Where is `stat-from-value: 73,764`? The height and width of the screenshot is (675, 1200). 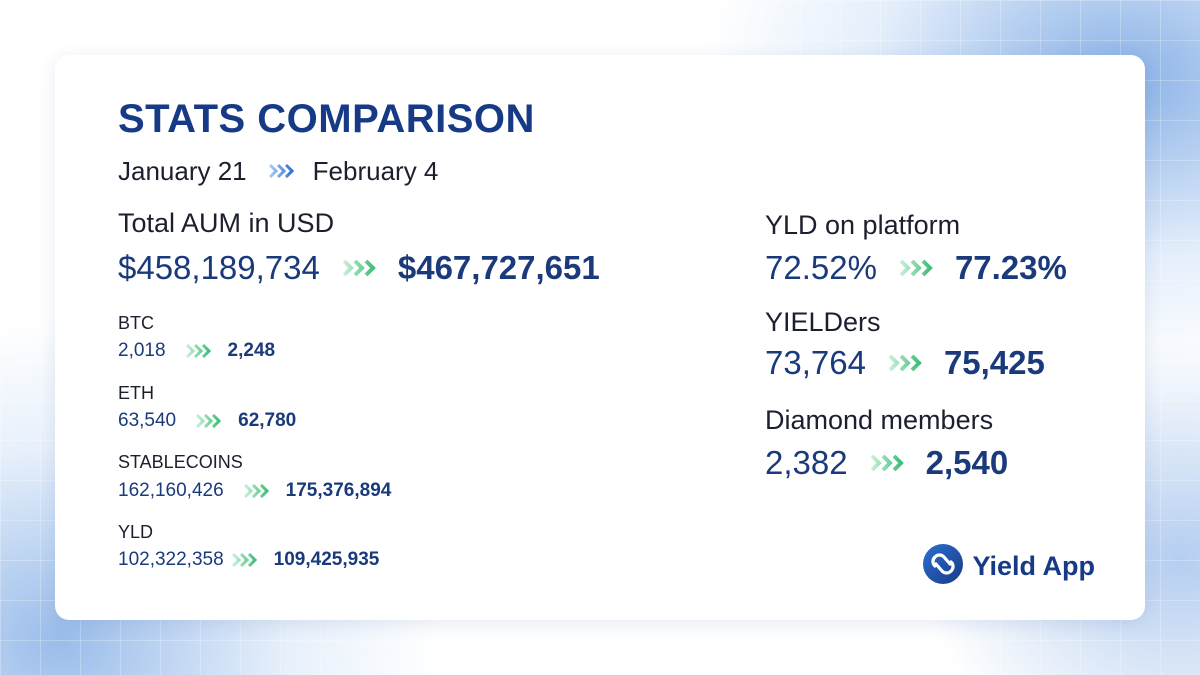 stat-from-value: 73,764 is located at coordinates (815, 362).